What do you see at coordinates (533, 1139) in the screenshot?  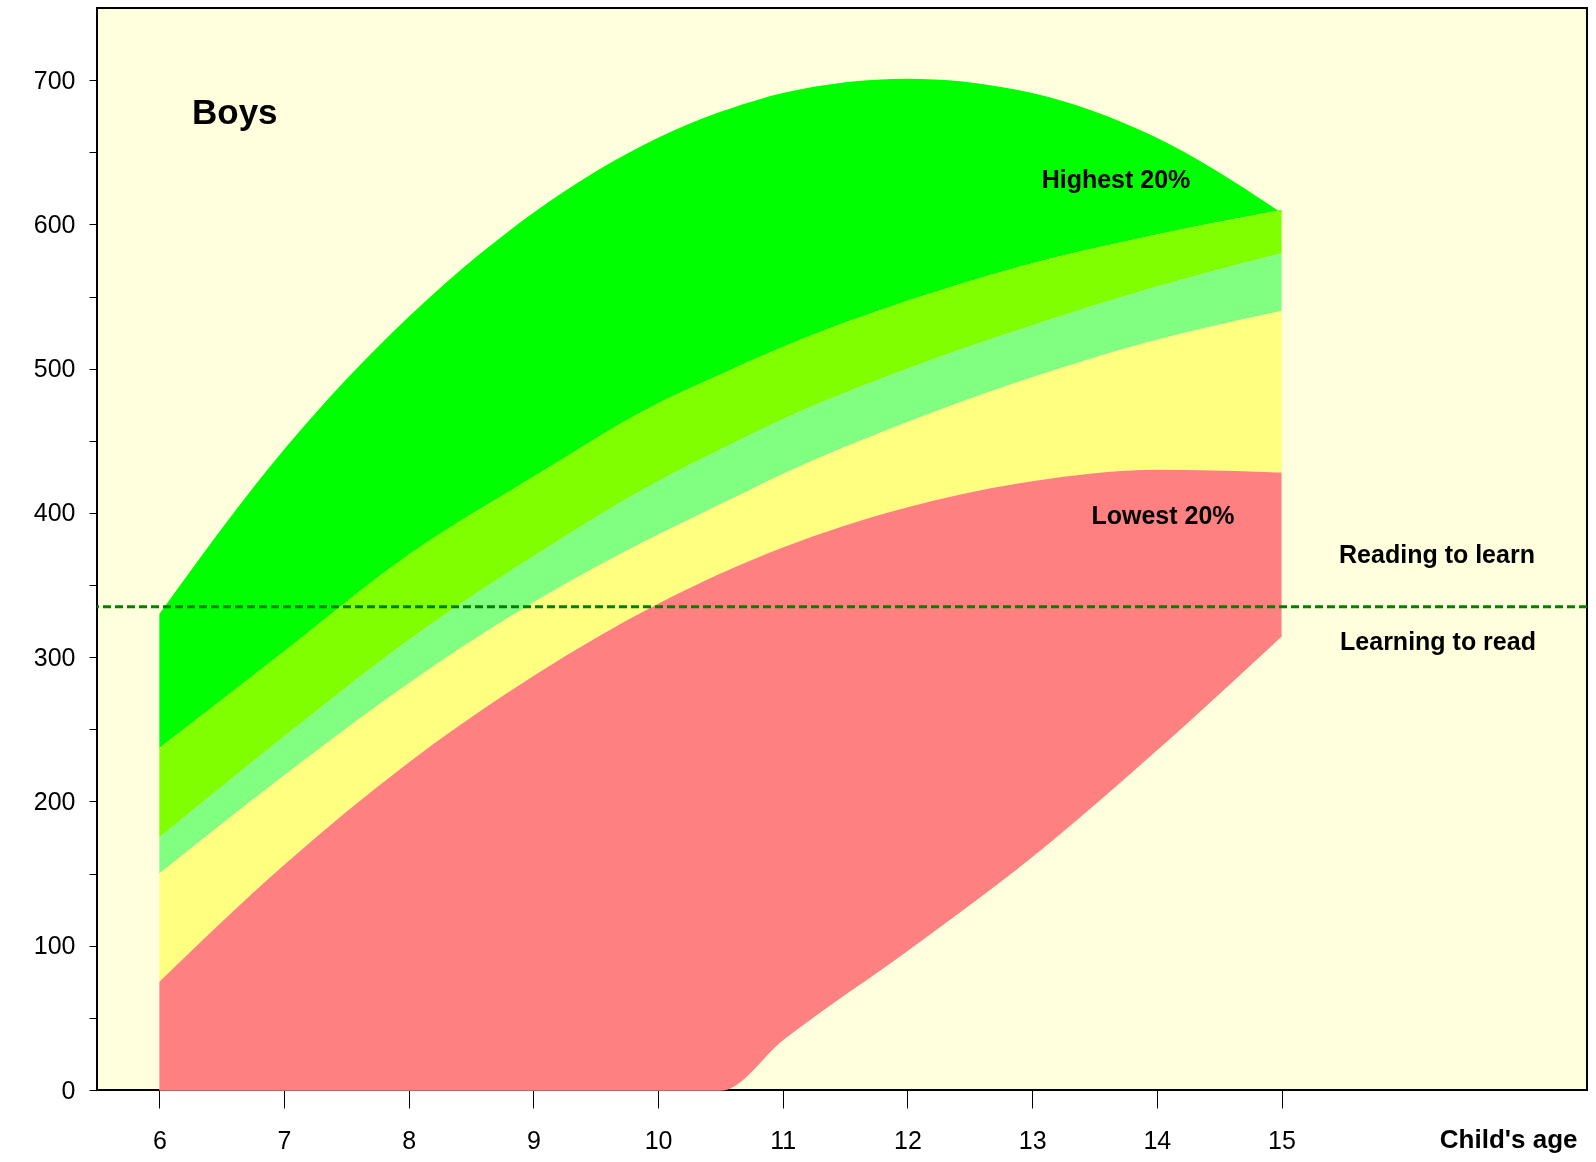 I see `x-tick-label: 9` at bounding box center [533, 1139].